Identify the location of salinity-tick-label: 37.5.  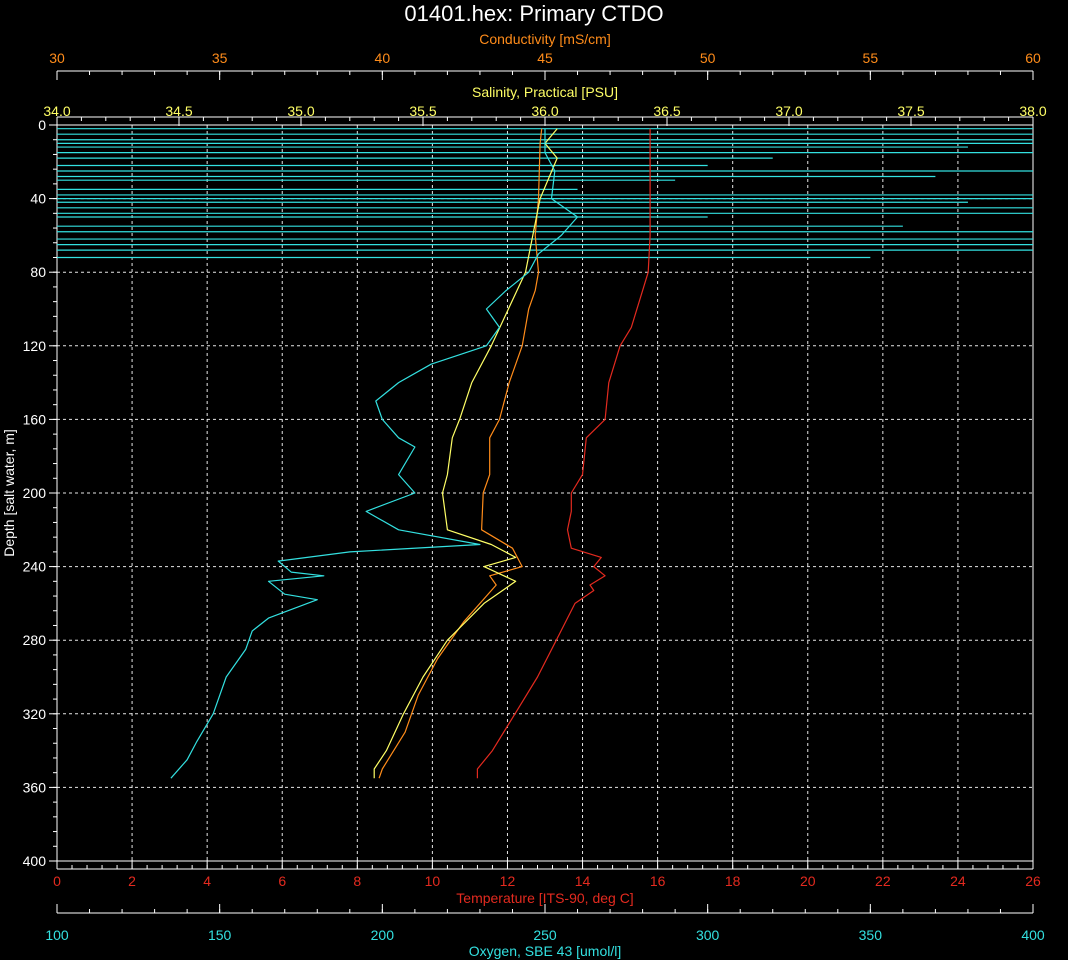
(910, 111).